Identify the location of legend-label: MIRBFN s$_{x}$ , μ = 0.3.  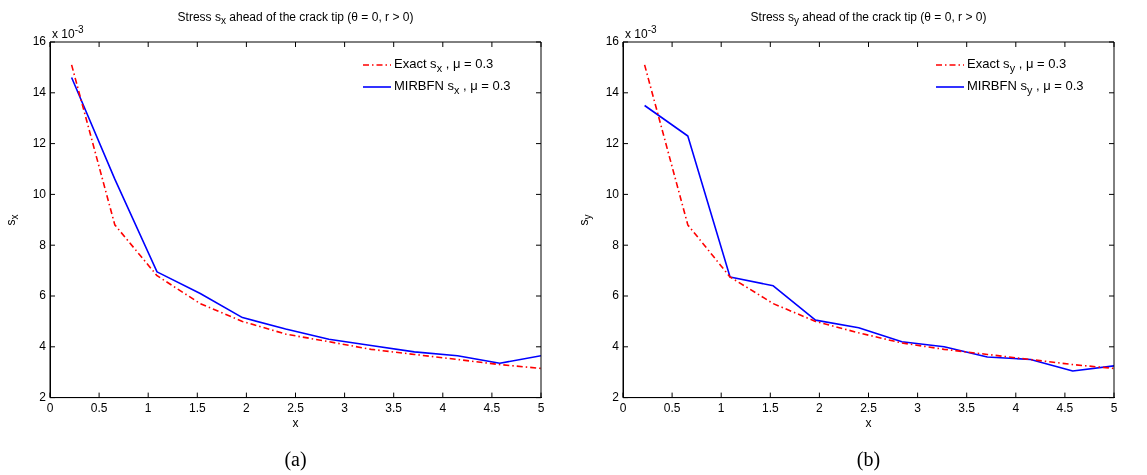
(452, 87).